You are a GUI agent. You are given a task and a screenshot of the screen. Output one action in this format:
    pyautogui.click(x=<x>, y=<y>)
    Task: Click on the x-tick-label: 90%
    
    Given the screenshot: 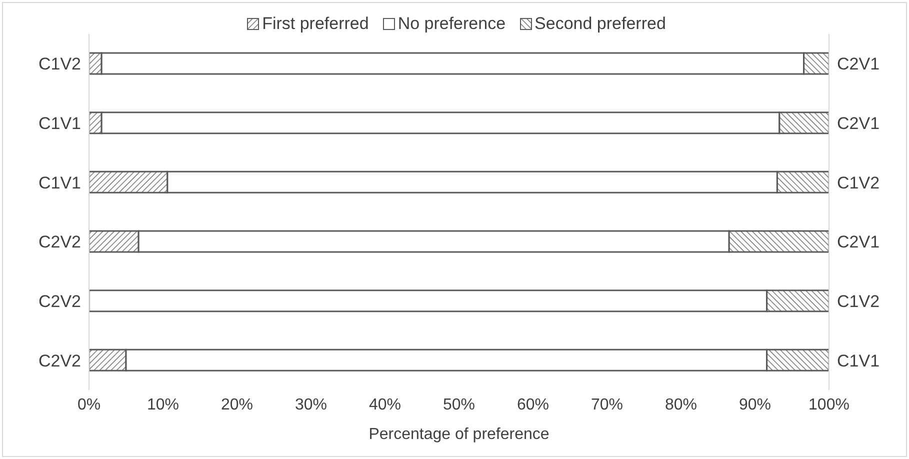 What is the action you would take?
    pyautogui.click(x=755, y=405)
    